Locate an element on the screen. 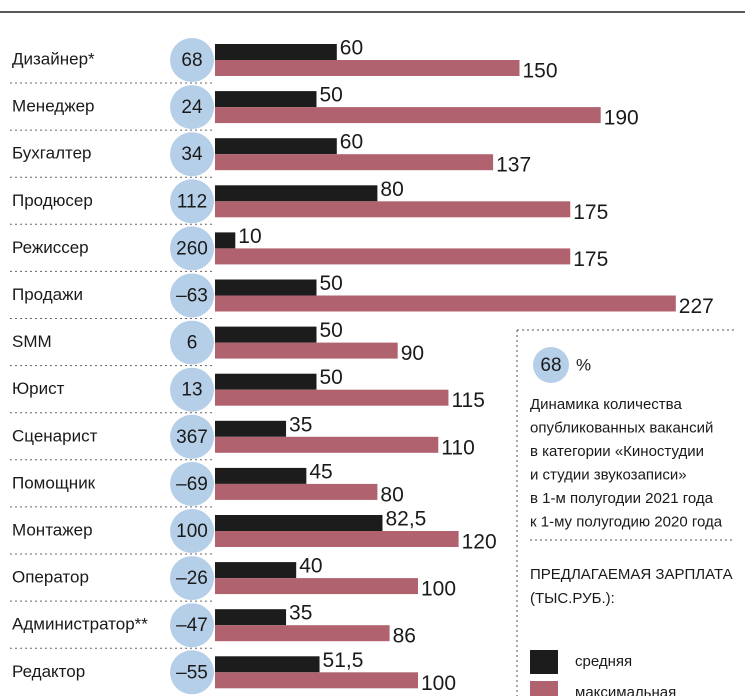 The image size is (745, 696). dynamics-label: 68 is located at coordinates (191, 60).